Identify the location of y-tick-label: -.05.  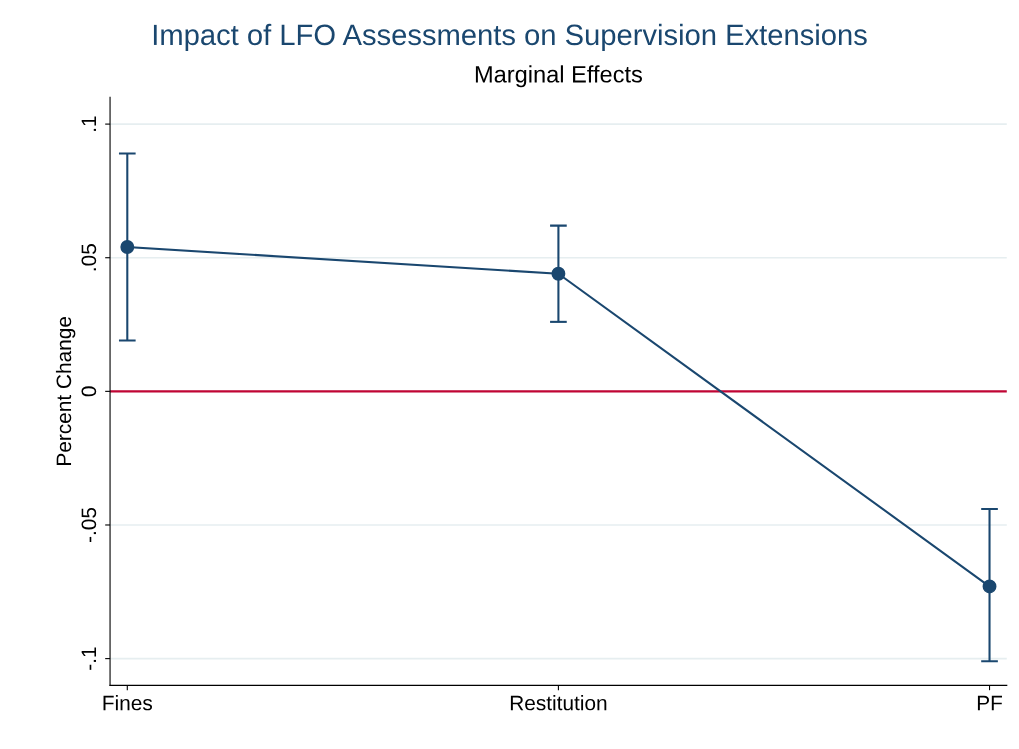
(89, 524).